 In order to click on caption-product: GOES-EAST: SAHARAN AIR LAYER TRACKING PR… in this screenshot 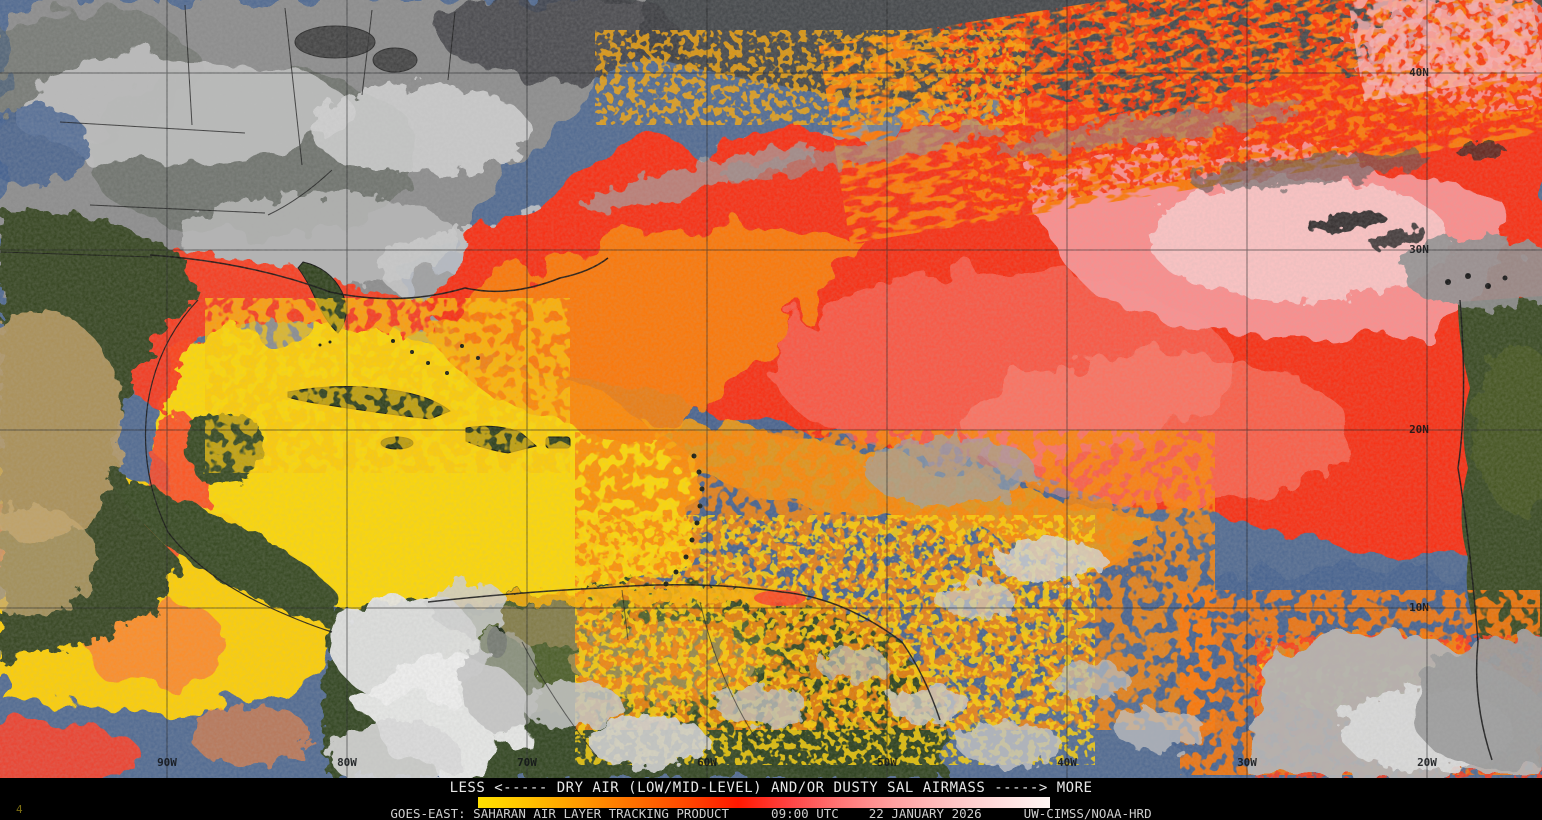, I will do `click(560, 813)`.